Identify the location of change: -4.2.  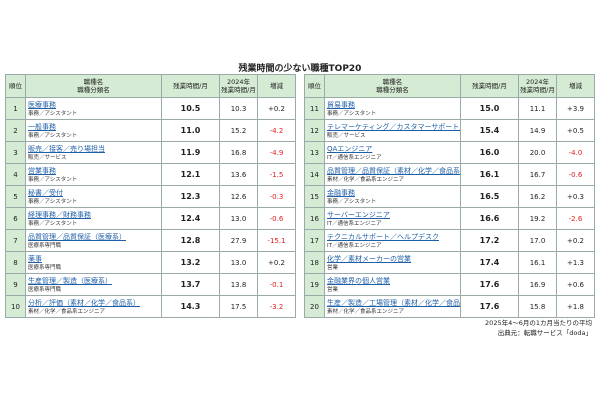
(276, 130).